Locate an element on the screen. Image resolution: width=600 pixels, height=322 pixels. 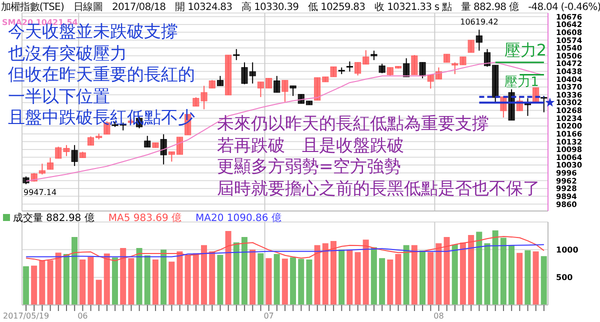
x-tick-label: 07 is located at coordinates (269, 316).